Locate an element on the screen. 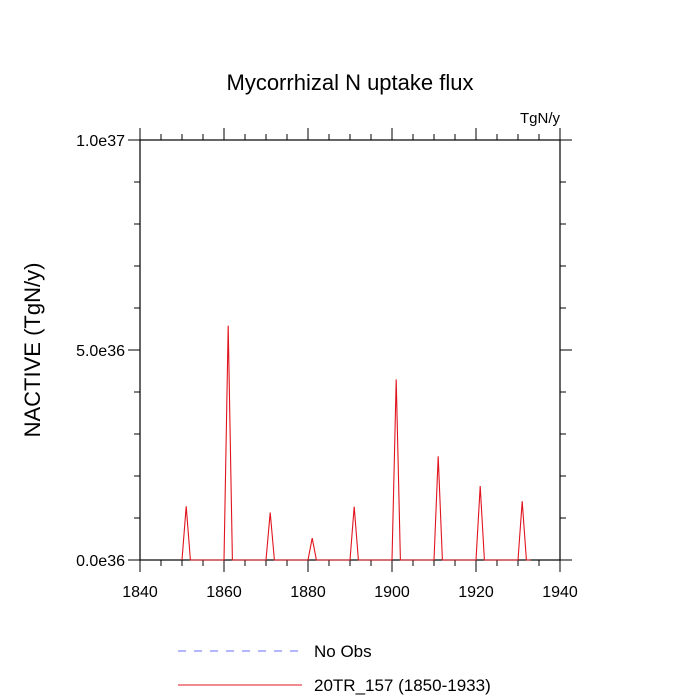  x-tick-label: 1920 is located at coordinates (476, 592).